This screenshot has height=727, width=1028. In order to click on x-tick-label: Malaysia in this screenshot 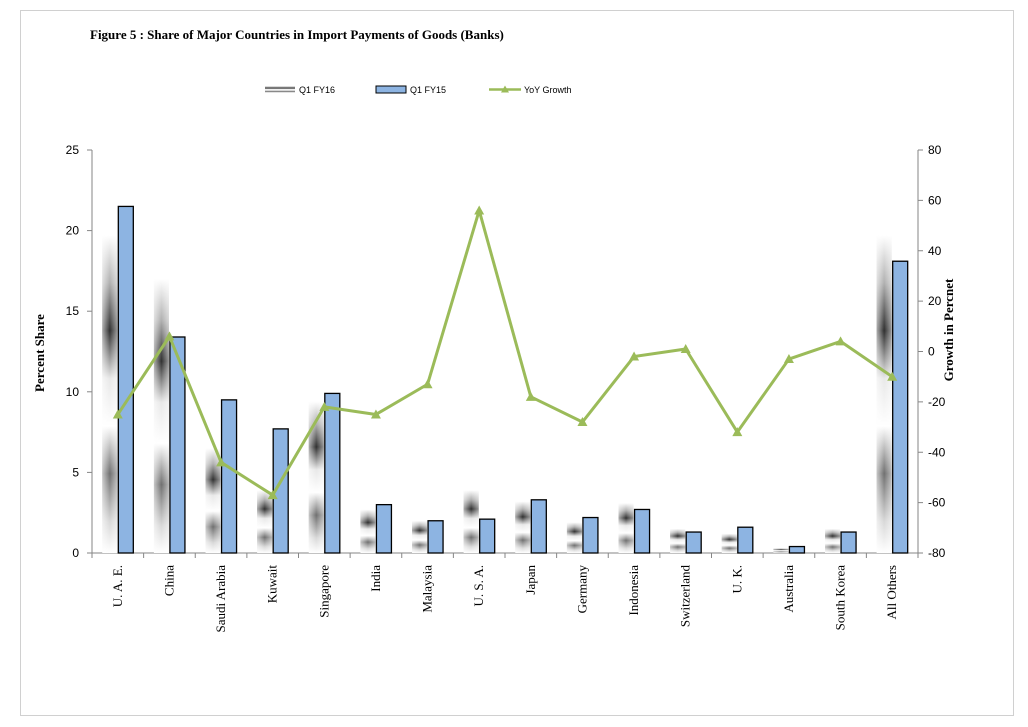, I will do `click(427, 589)`.